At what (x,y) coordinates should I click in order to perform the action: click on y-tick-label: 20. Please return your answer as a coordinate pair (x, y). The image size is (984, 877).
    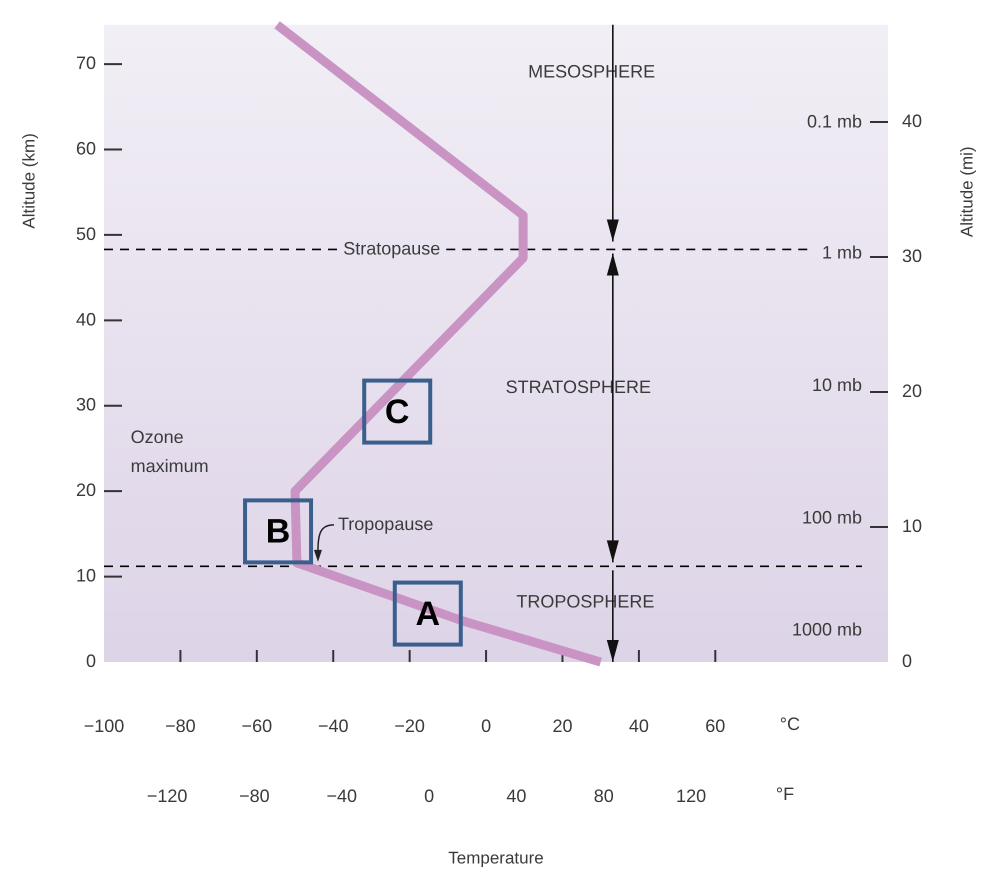
    Looking at the image, I should click on (86, 490).